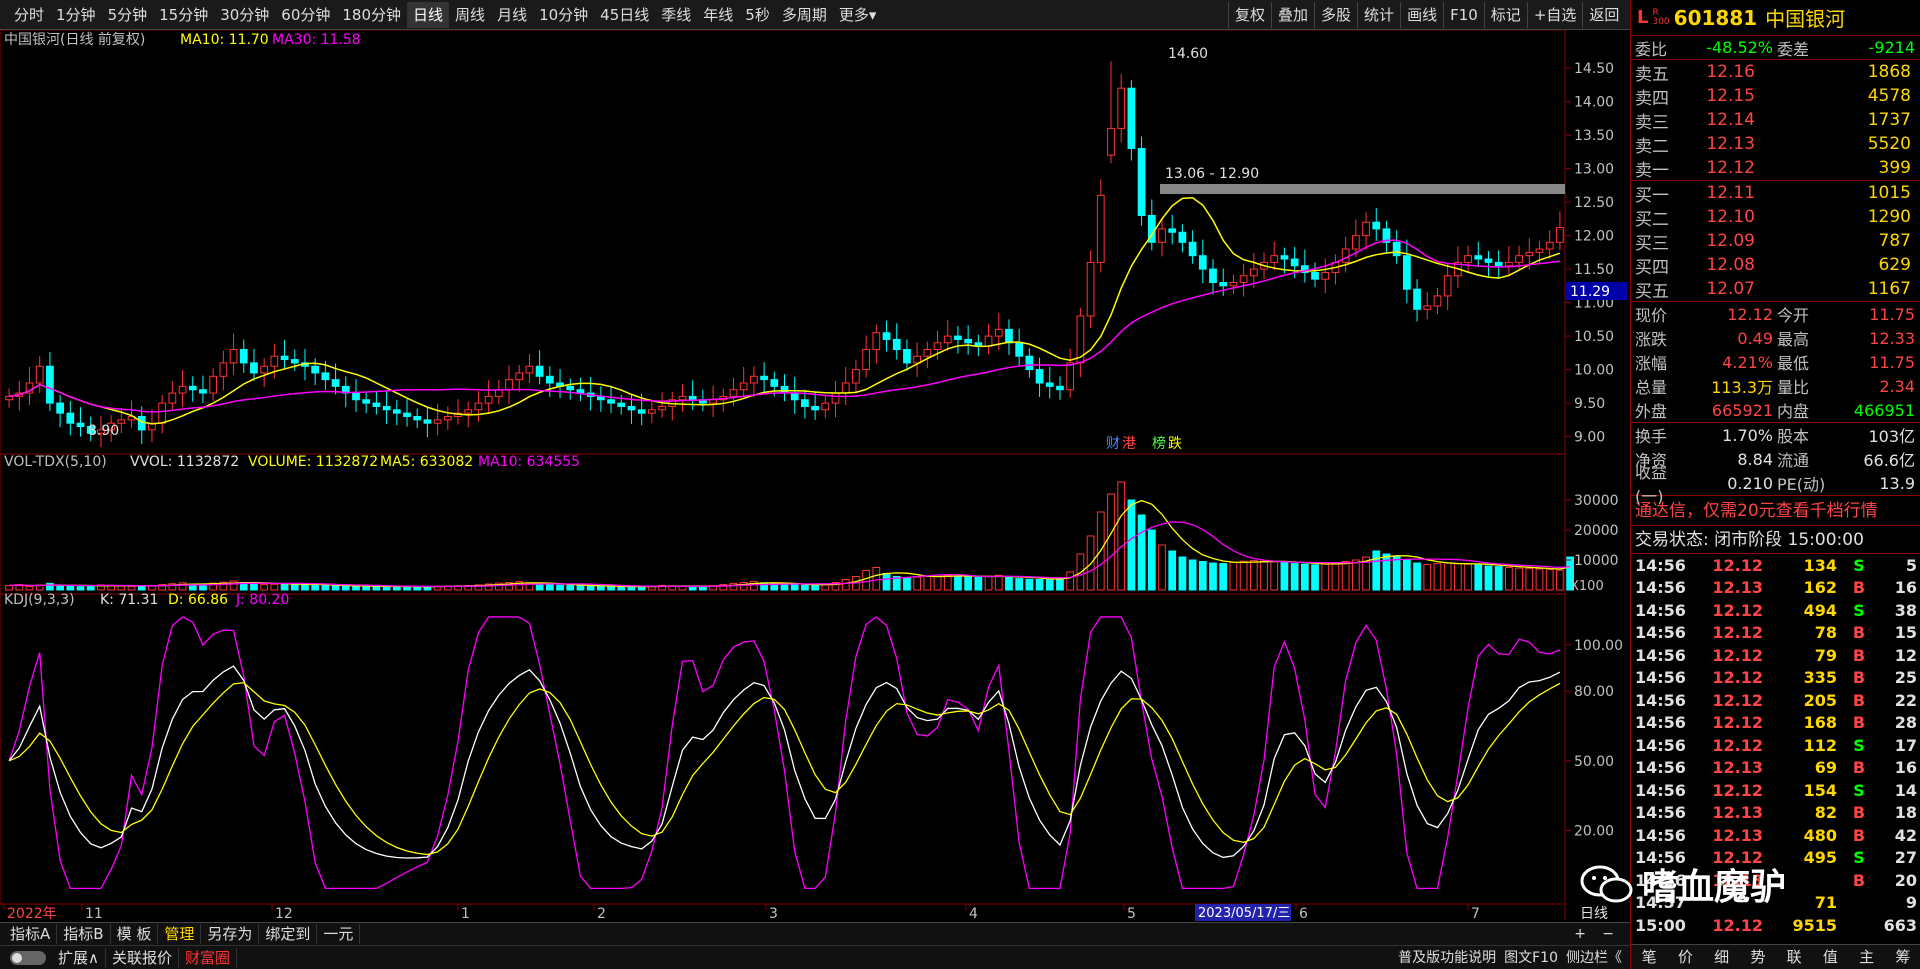 This screenshot has height=969, width=1920. Describe the element at coordinates (1594, 69) in the screenshot. I see `y-tick: 14.50` at that location.